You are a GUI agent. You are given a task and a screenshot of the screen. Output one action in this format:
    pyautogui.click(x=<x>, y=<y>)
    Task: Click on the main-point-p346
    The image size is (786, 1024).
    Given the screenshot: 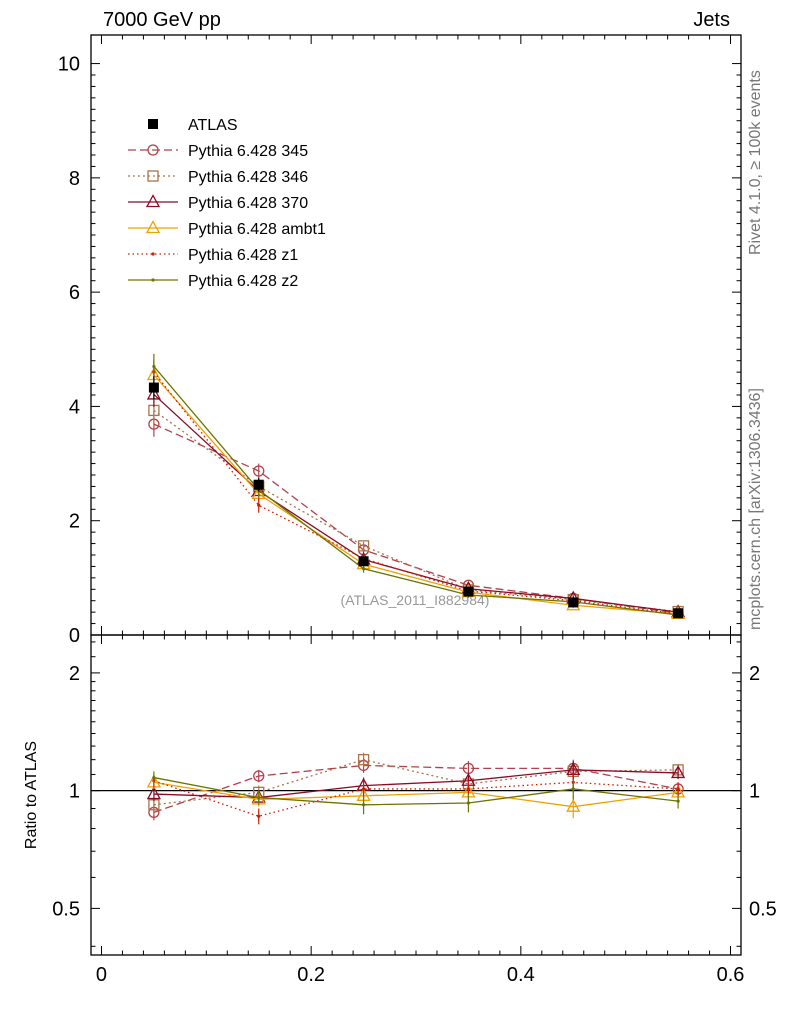 What is the action you would take?
    pyautogui.click(x=363, y=546)
    